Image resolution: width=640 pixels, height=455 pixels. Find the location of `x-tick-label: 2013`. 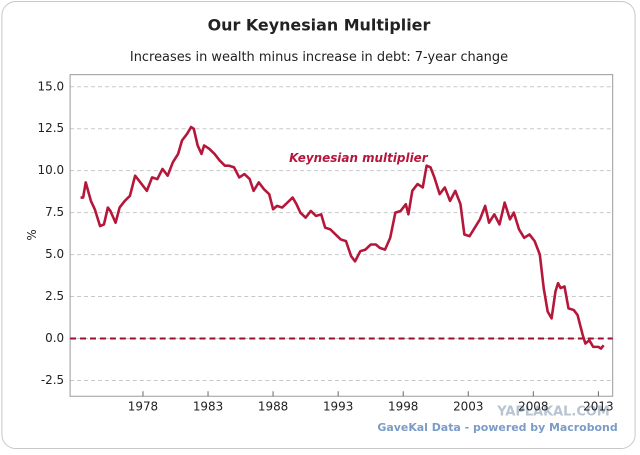

x-tick-label: 2013 is located at coordinates (598, 407).